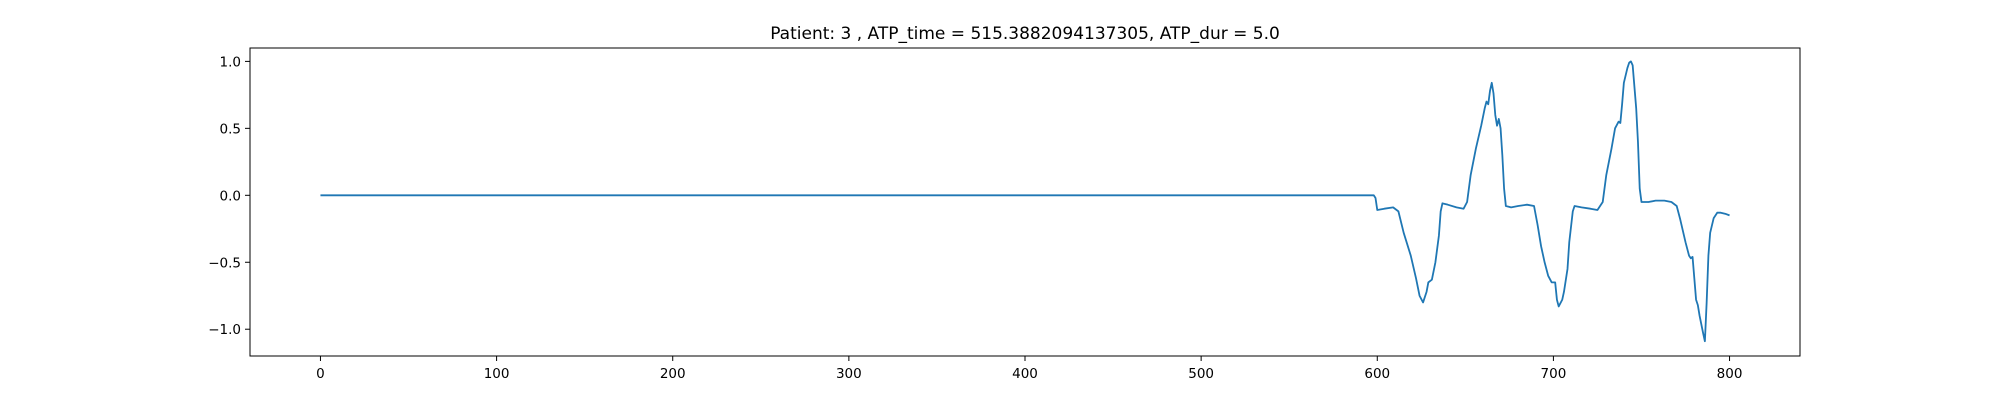 This screenshot has height=400, width=2000. Describe the element at coordinates (849, 374) in the screenshot. I see `x-tick-label: 300` at that location.